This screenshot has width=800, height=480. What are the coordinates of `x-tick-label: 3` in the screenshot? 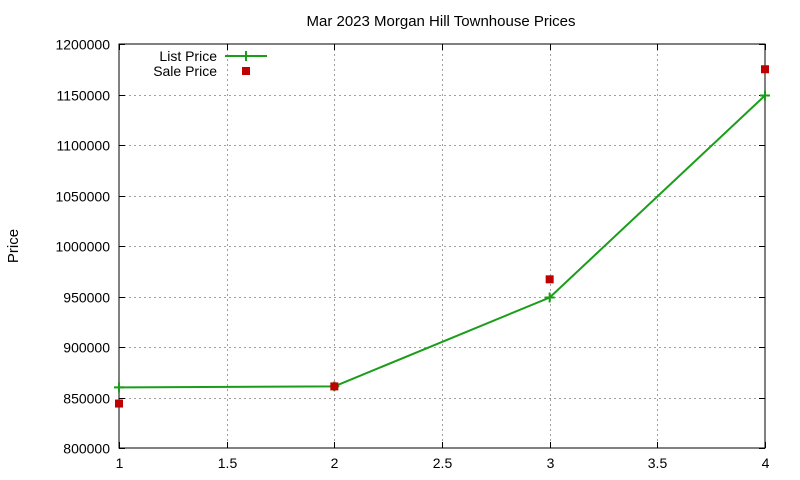 It's located at (551, 463).